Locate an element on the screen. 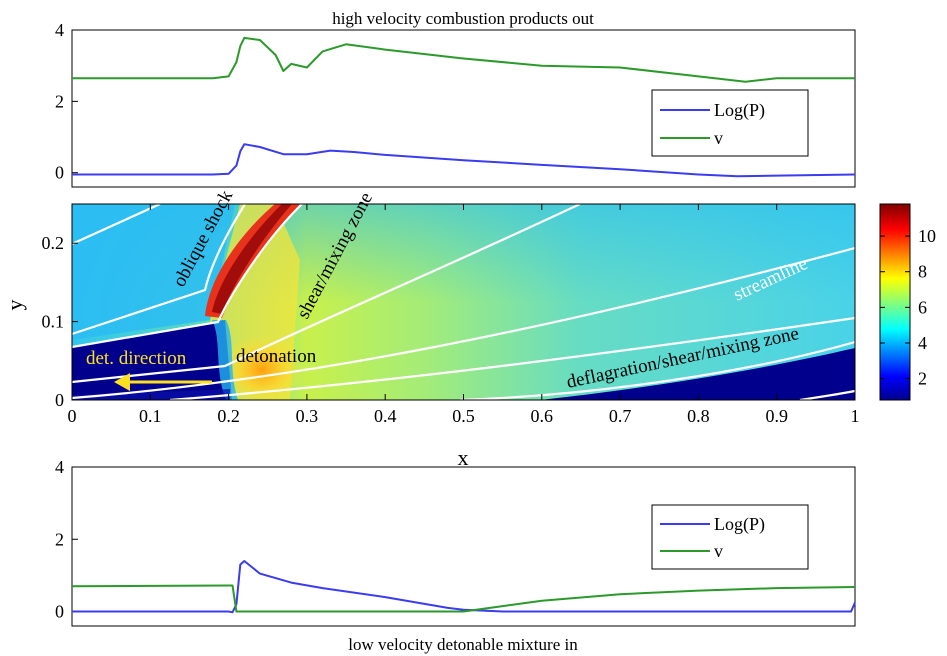  top-legend: Log(P) v is located at coordinates (730, 123).